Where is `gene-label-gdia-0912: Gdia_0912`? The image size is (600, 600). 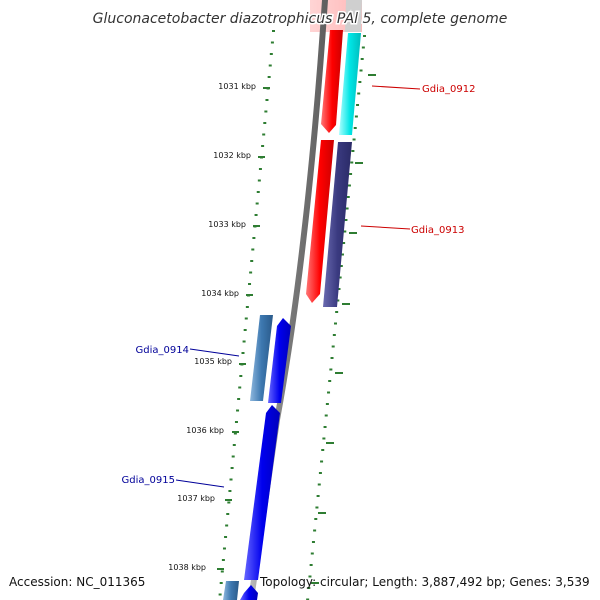
gene-label-gdia-0912: Gdia_0912 is located at coordinates (448, 89).